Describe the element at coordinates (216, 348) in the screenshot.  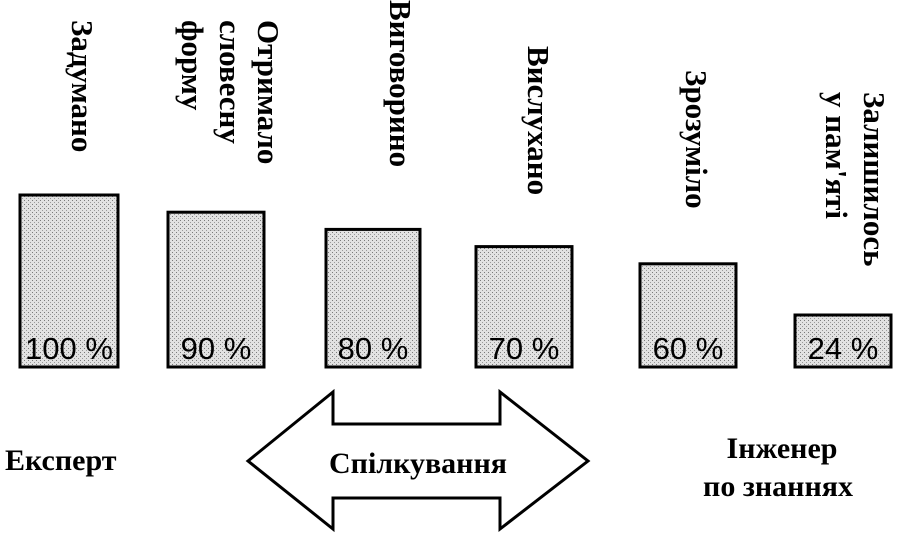
I see `stage-percent-label: 90 %` at that location.